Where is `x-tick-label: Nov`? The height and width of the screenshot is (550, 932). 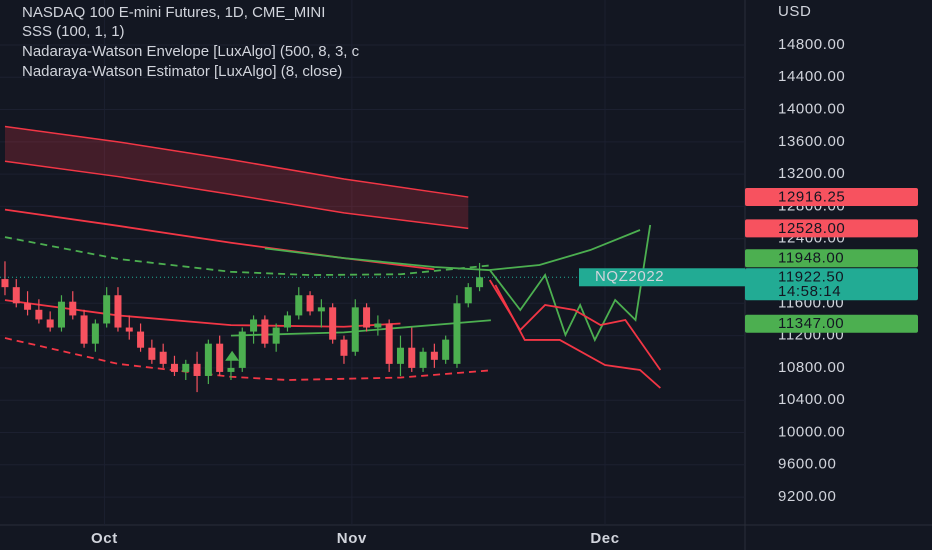 x-tick-label: Nov is located at coordinates (352, 538).